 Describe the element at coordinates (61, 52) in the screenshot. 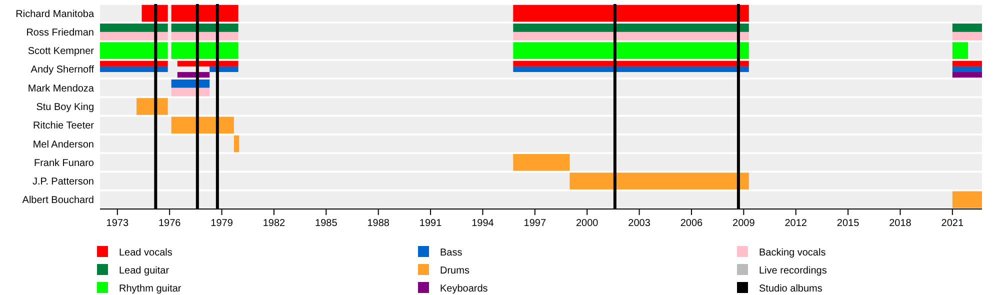

I see `y-tick-label: Scott Kempner` at that location.